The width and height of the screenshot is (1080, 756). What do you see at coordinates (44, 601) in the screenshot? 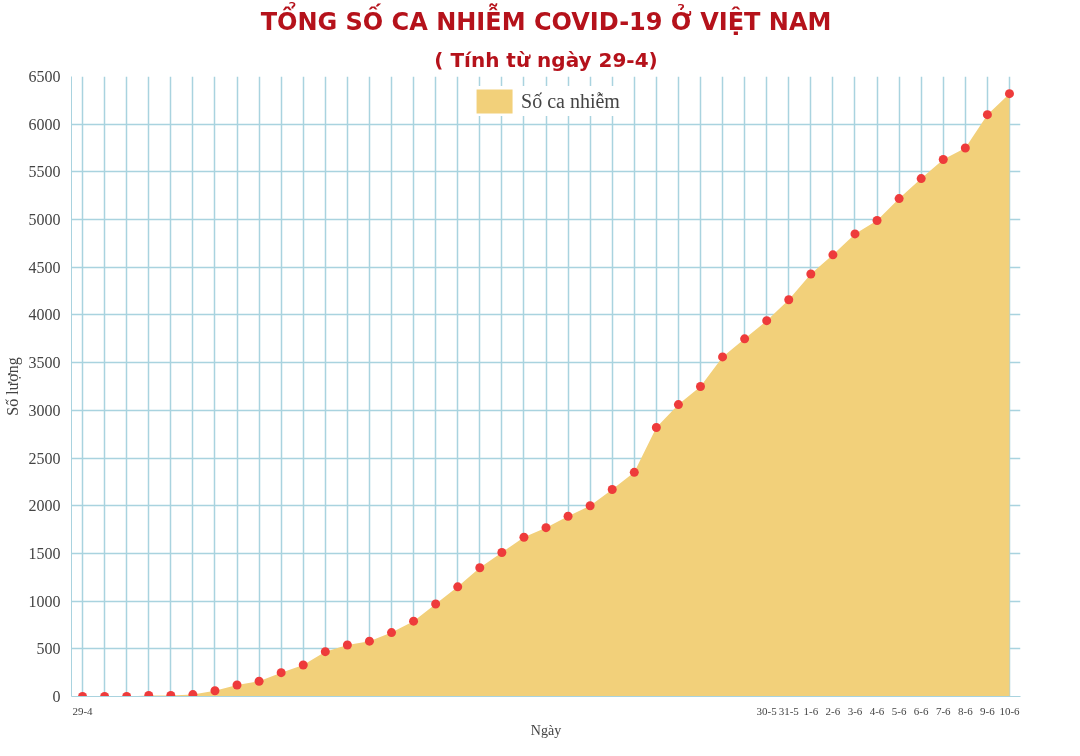
I see `y-tick-label: 1000` at bounding box center [44, 601].